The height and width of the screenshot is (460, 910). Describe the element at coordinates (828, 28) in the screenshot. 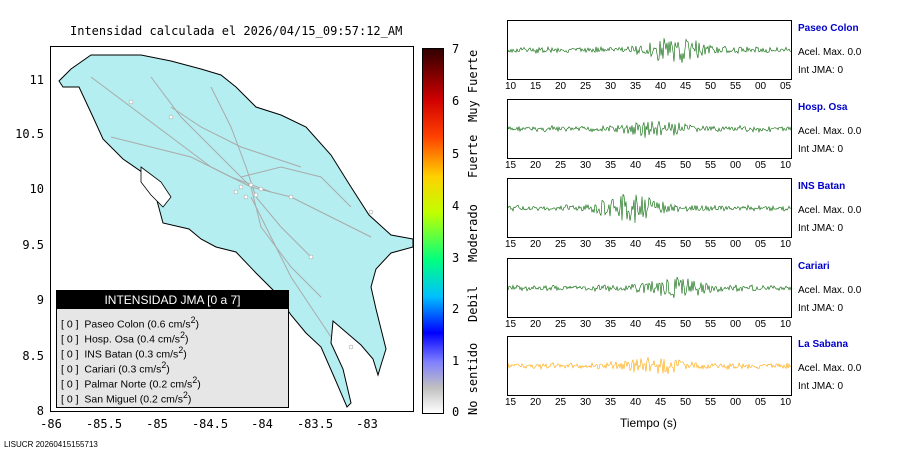

I see `station-name: Paseo Colon` at that location.